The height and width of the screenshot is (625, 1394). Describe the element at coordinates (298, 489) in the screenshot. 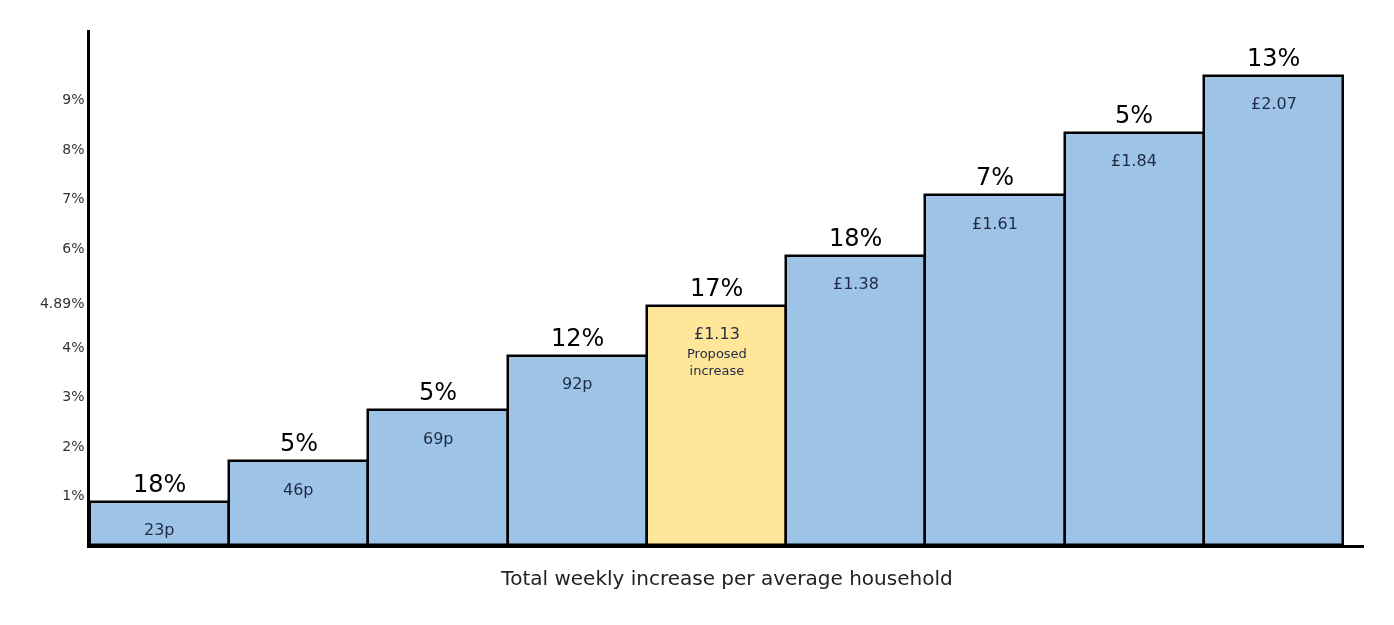

I see `x-tick-label: 46p` at that location.